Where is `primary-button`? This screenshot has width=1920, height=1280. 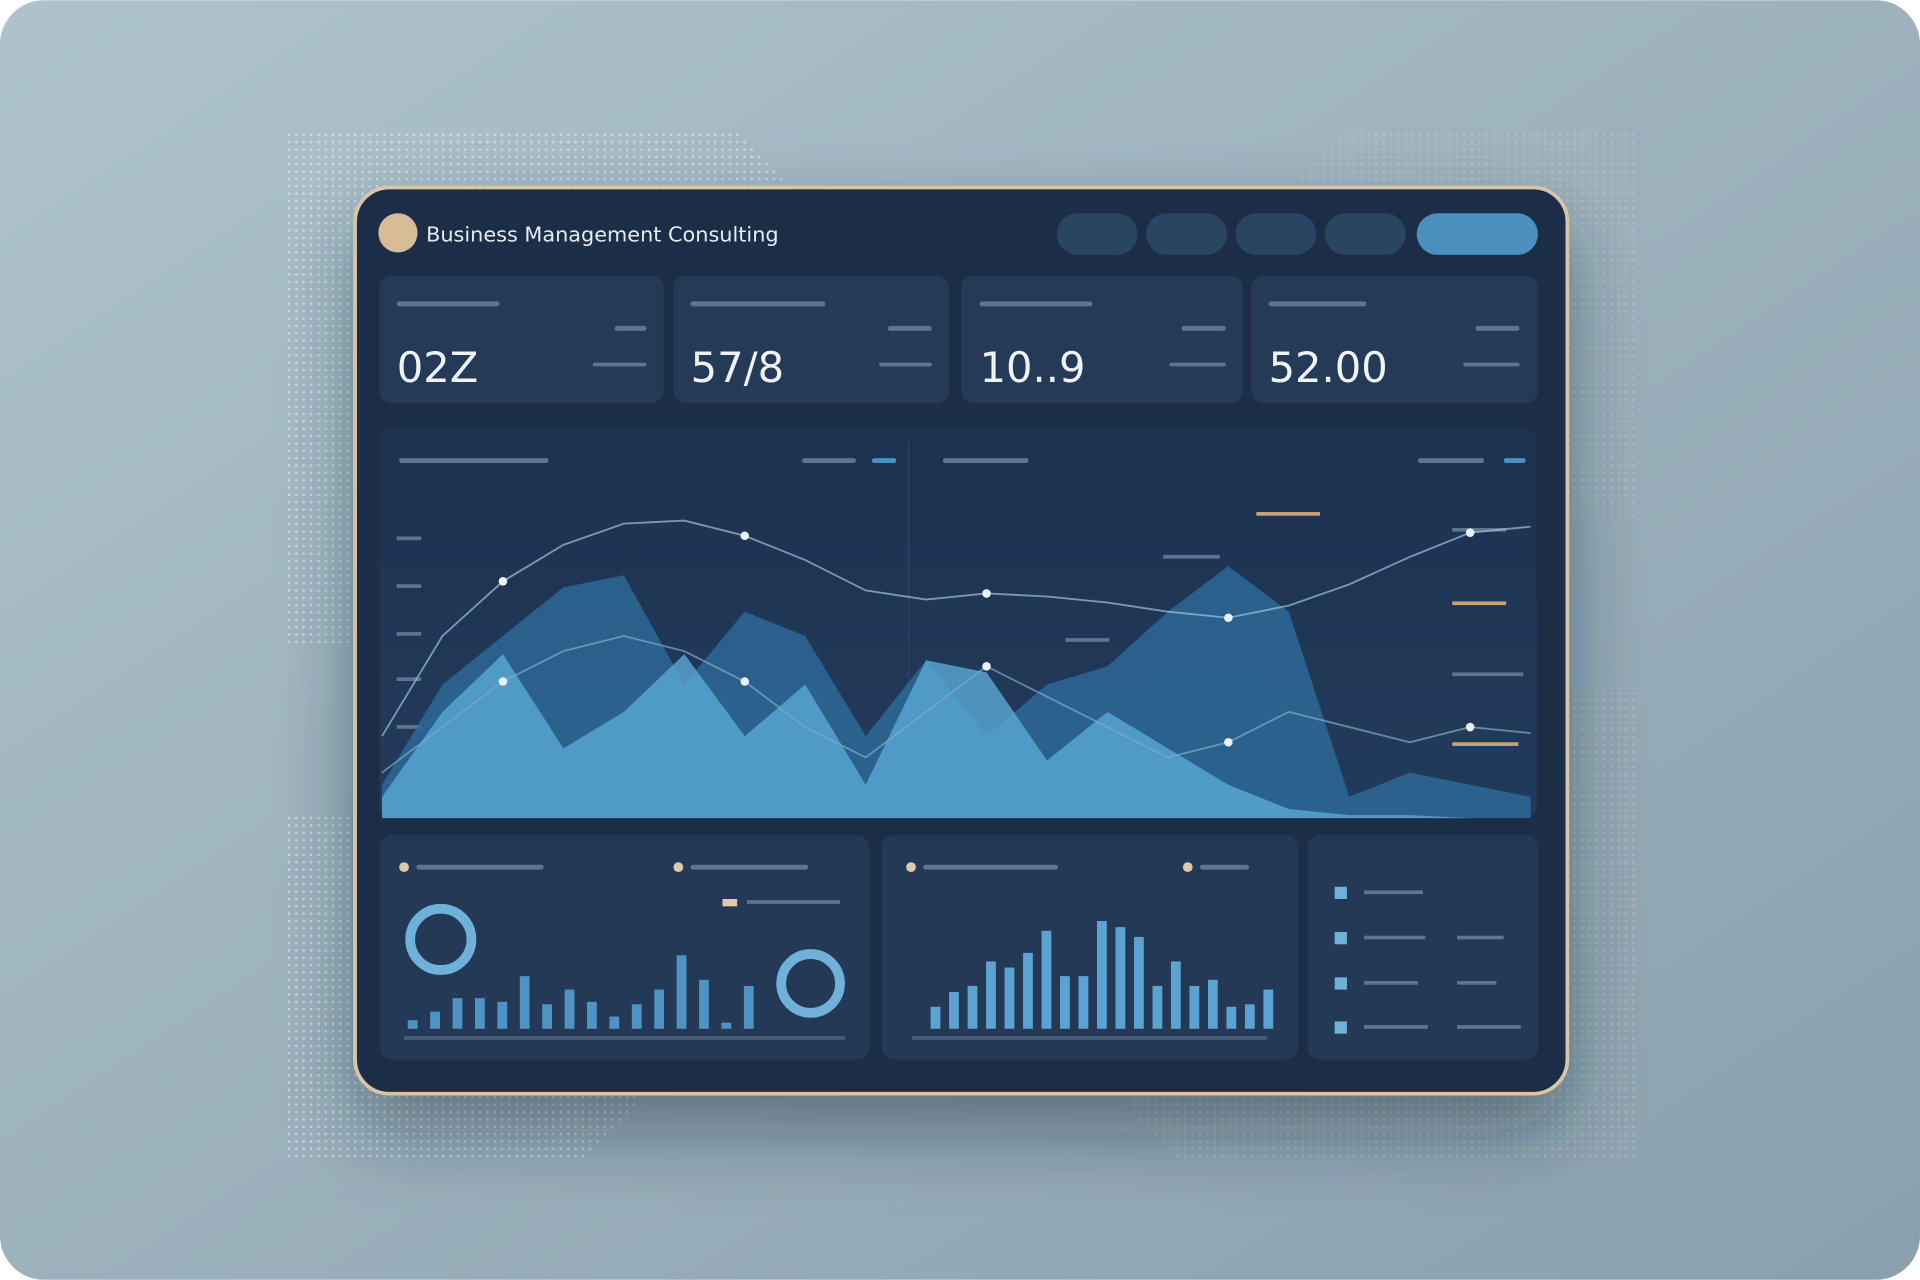 primary-button is located at coordinates (1477, 234).